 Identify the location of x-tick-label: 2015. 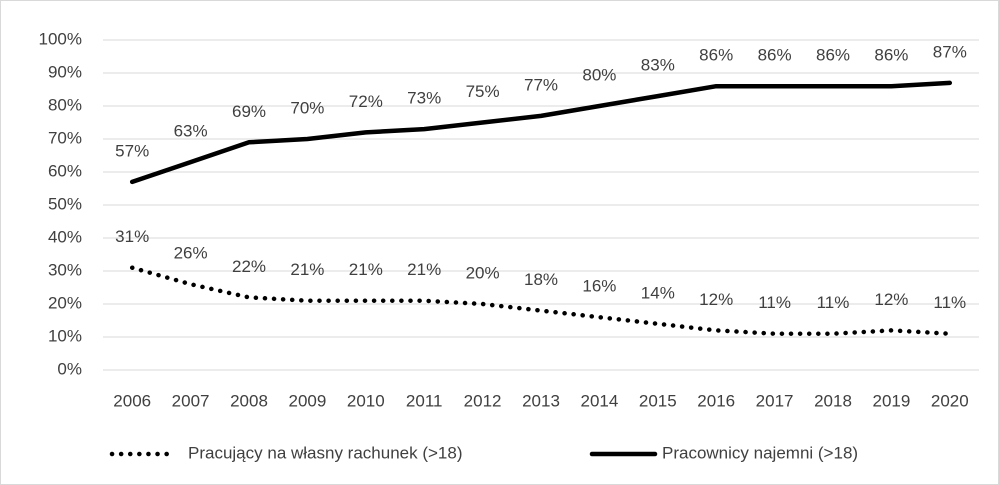
(658, 400).